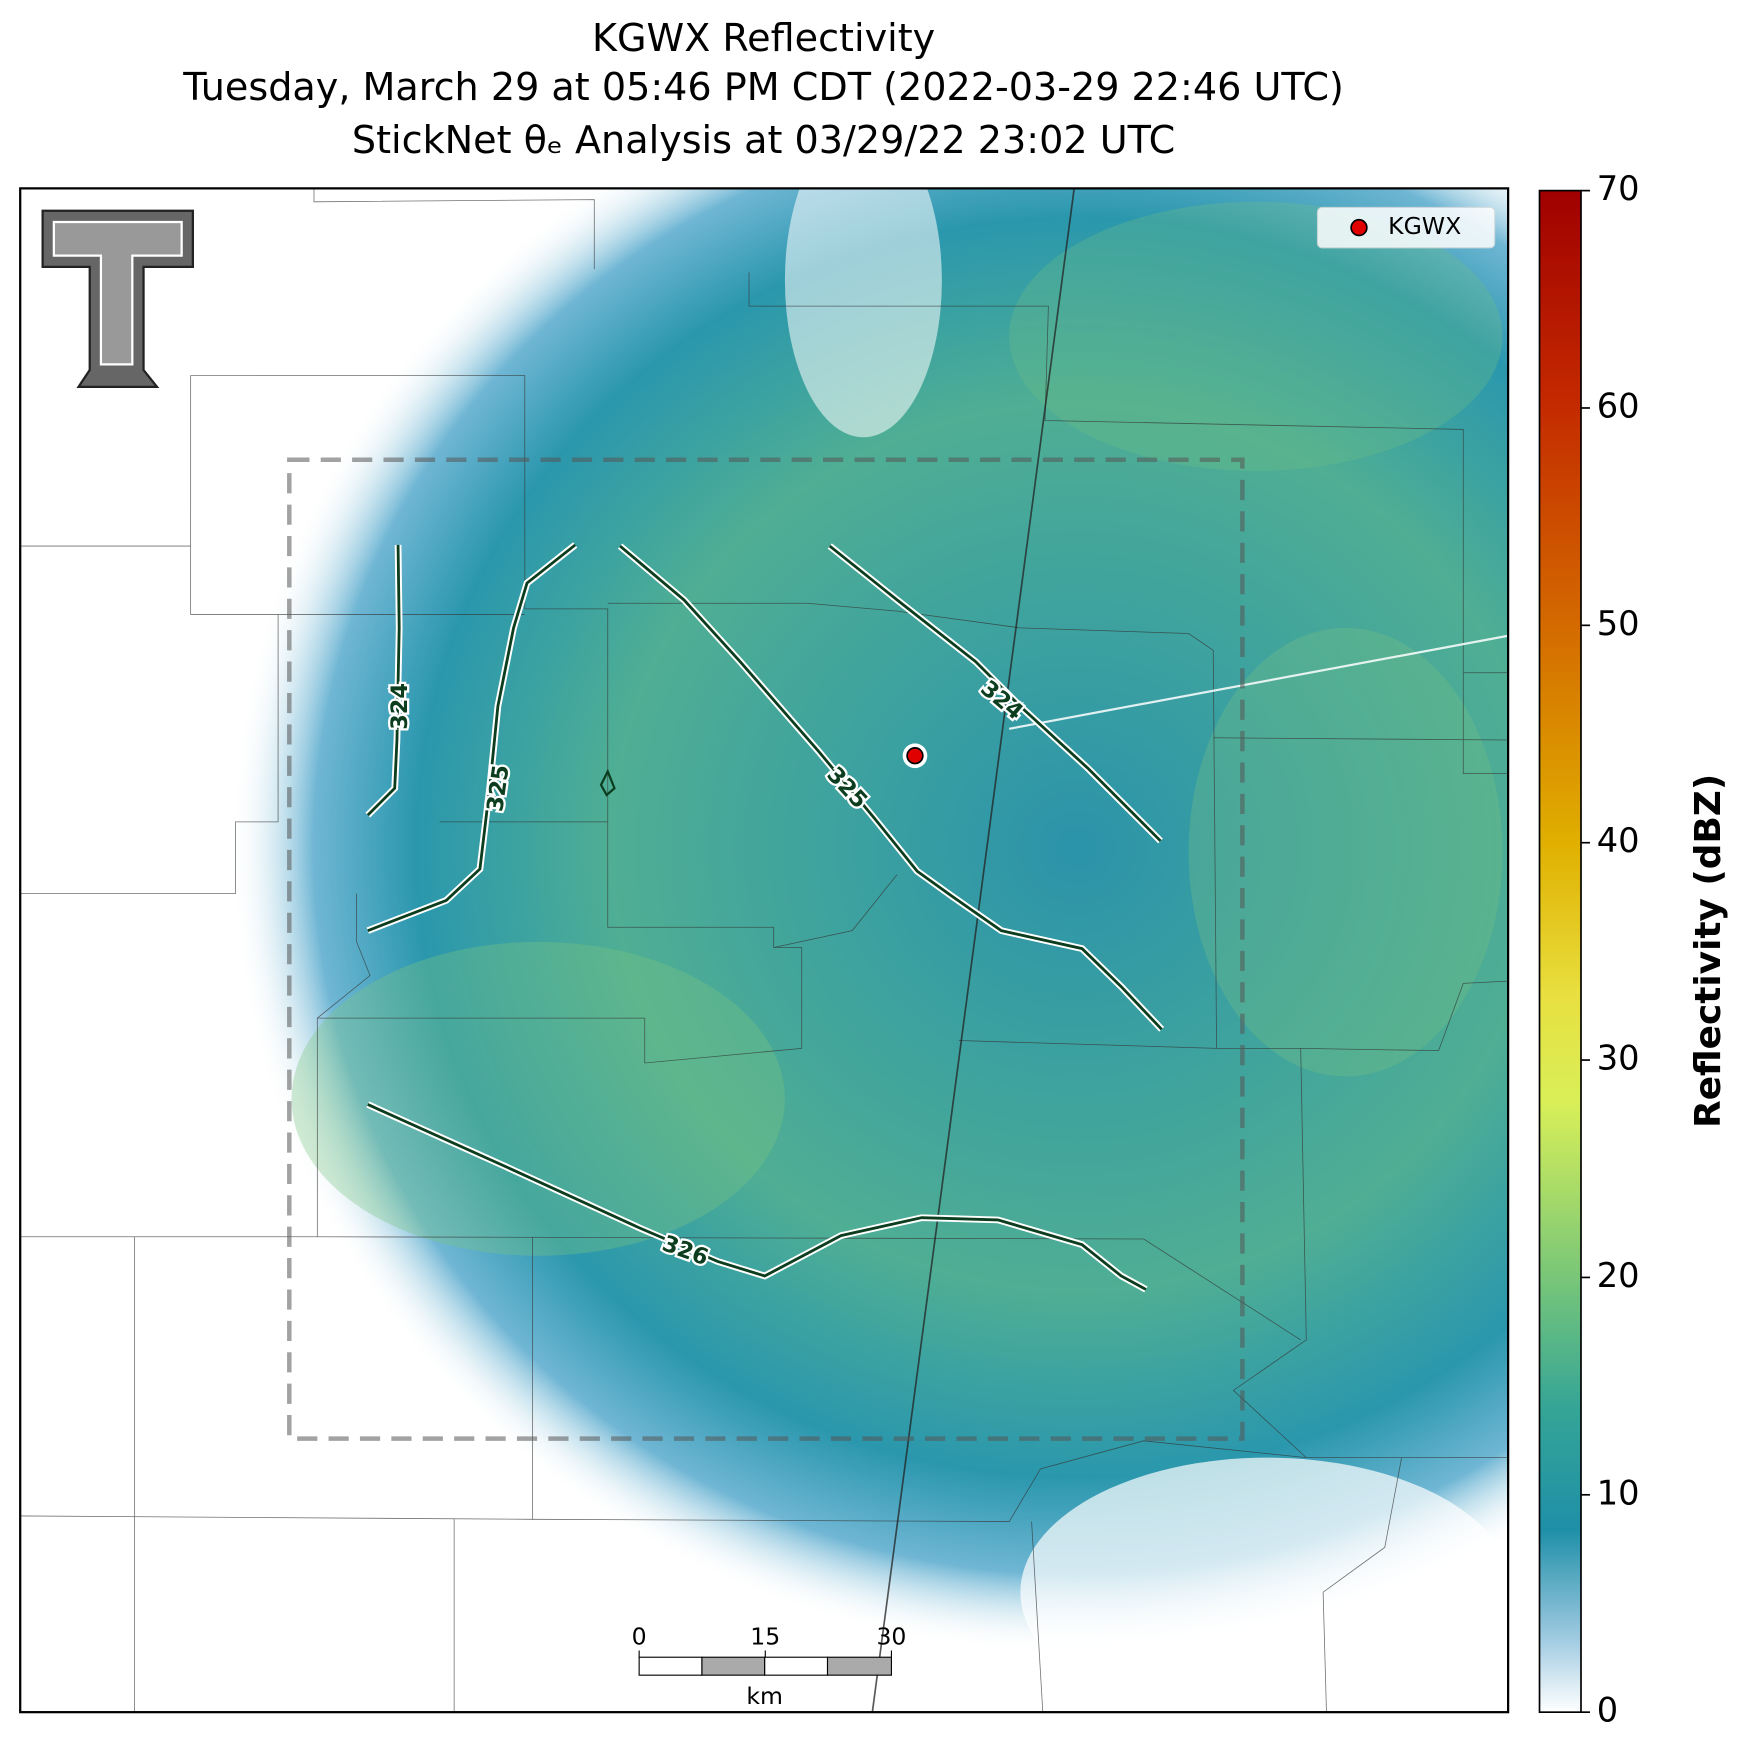 The image size is (1738, 1743). What do you see at coordinates (118, 298) in the screenshot?
I see `ttu-logo` at bounding box center [118, 298].